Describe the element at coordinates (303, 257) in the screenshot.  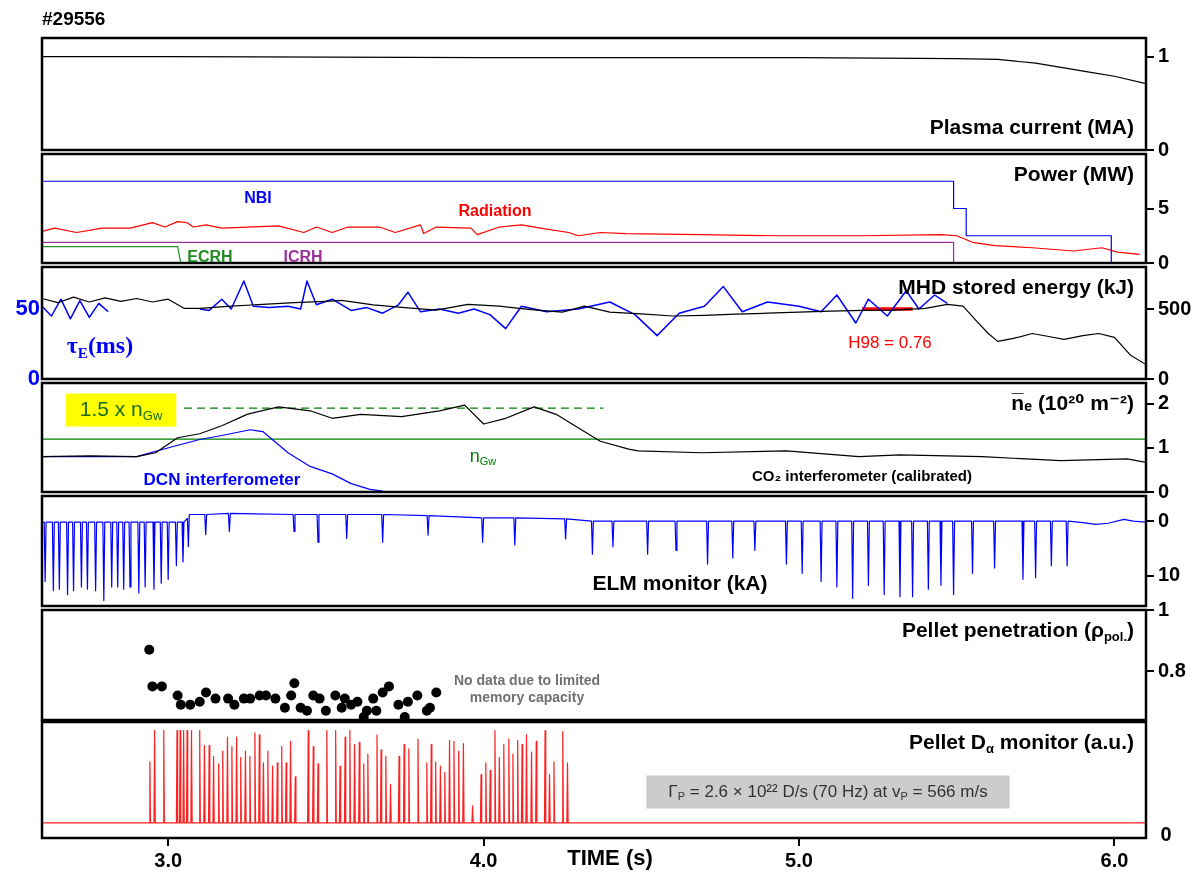
I see `series-label: ICRH` at that location.